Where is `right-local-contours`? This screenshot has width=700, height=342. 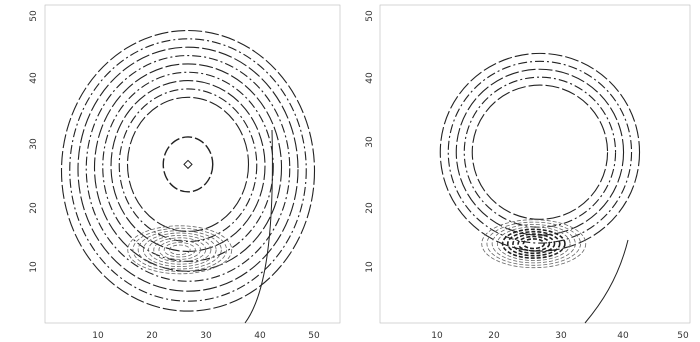 right-local-contours is located at coordinates (534, 244).